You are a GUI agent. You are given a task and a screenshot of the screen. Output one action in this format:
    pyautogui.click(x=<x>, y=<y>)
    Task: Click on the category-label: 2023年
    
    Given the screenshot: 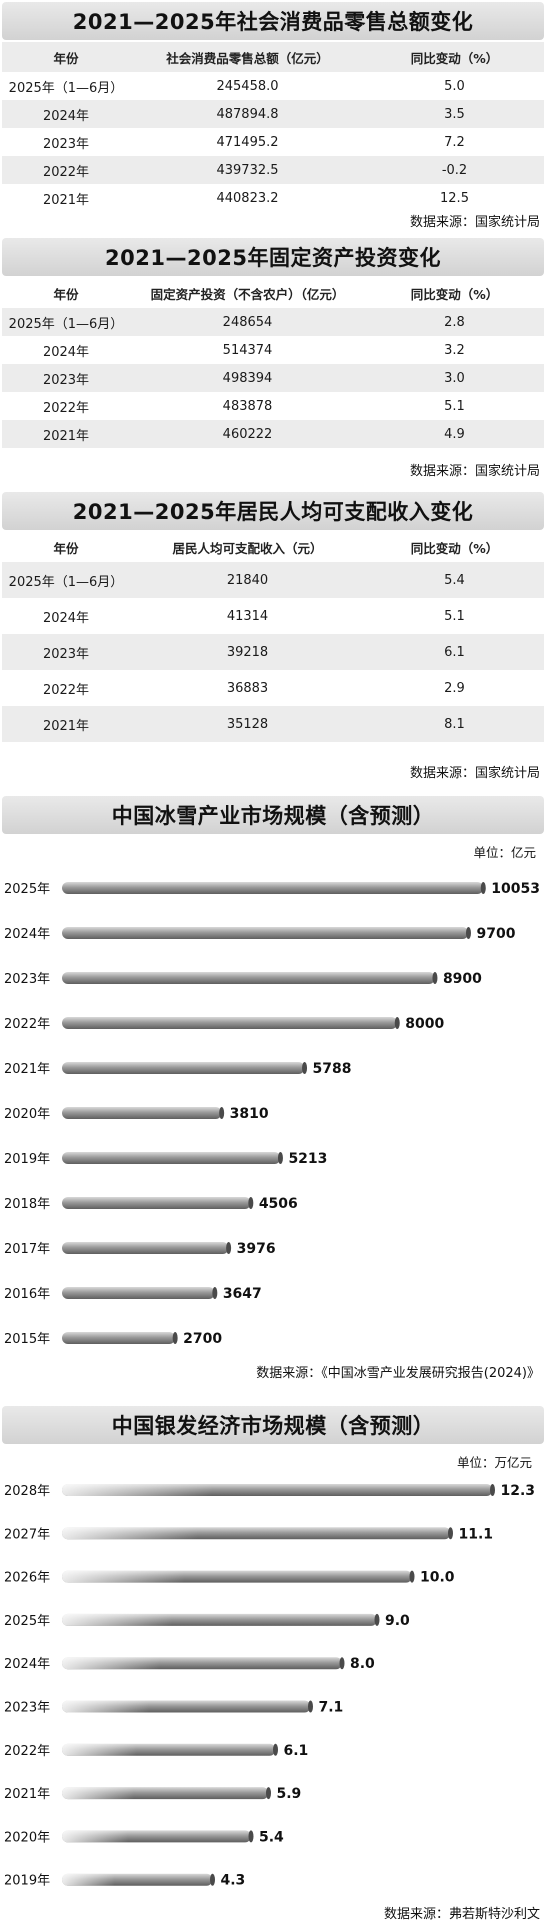 What is the action you would take?
    pyautogui.click(x=27, y=1708)
    